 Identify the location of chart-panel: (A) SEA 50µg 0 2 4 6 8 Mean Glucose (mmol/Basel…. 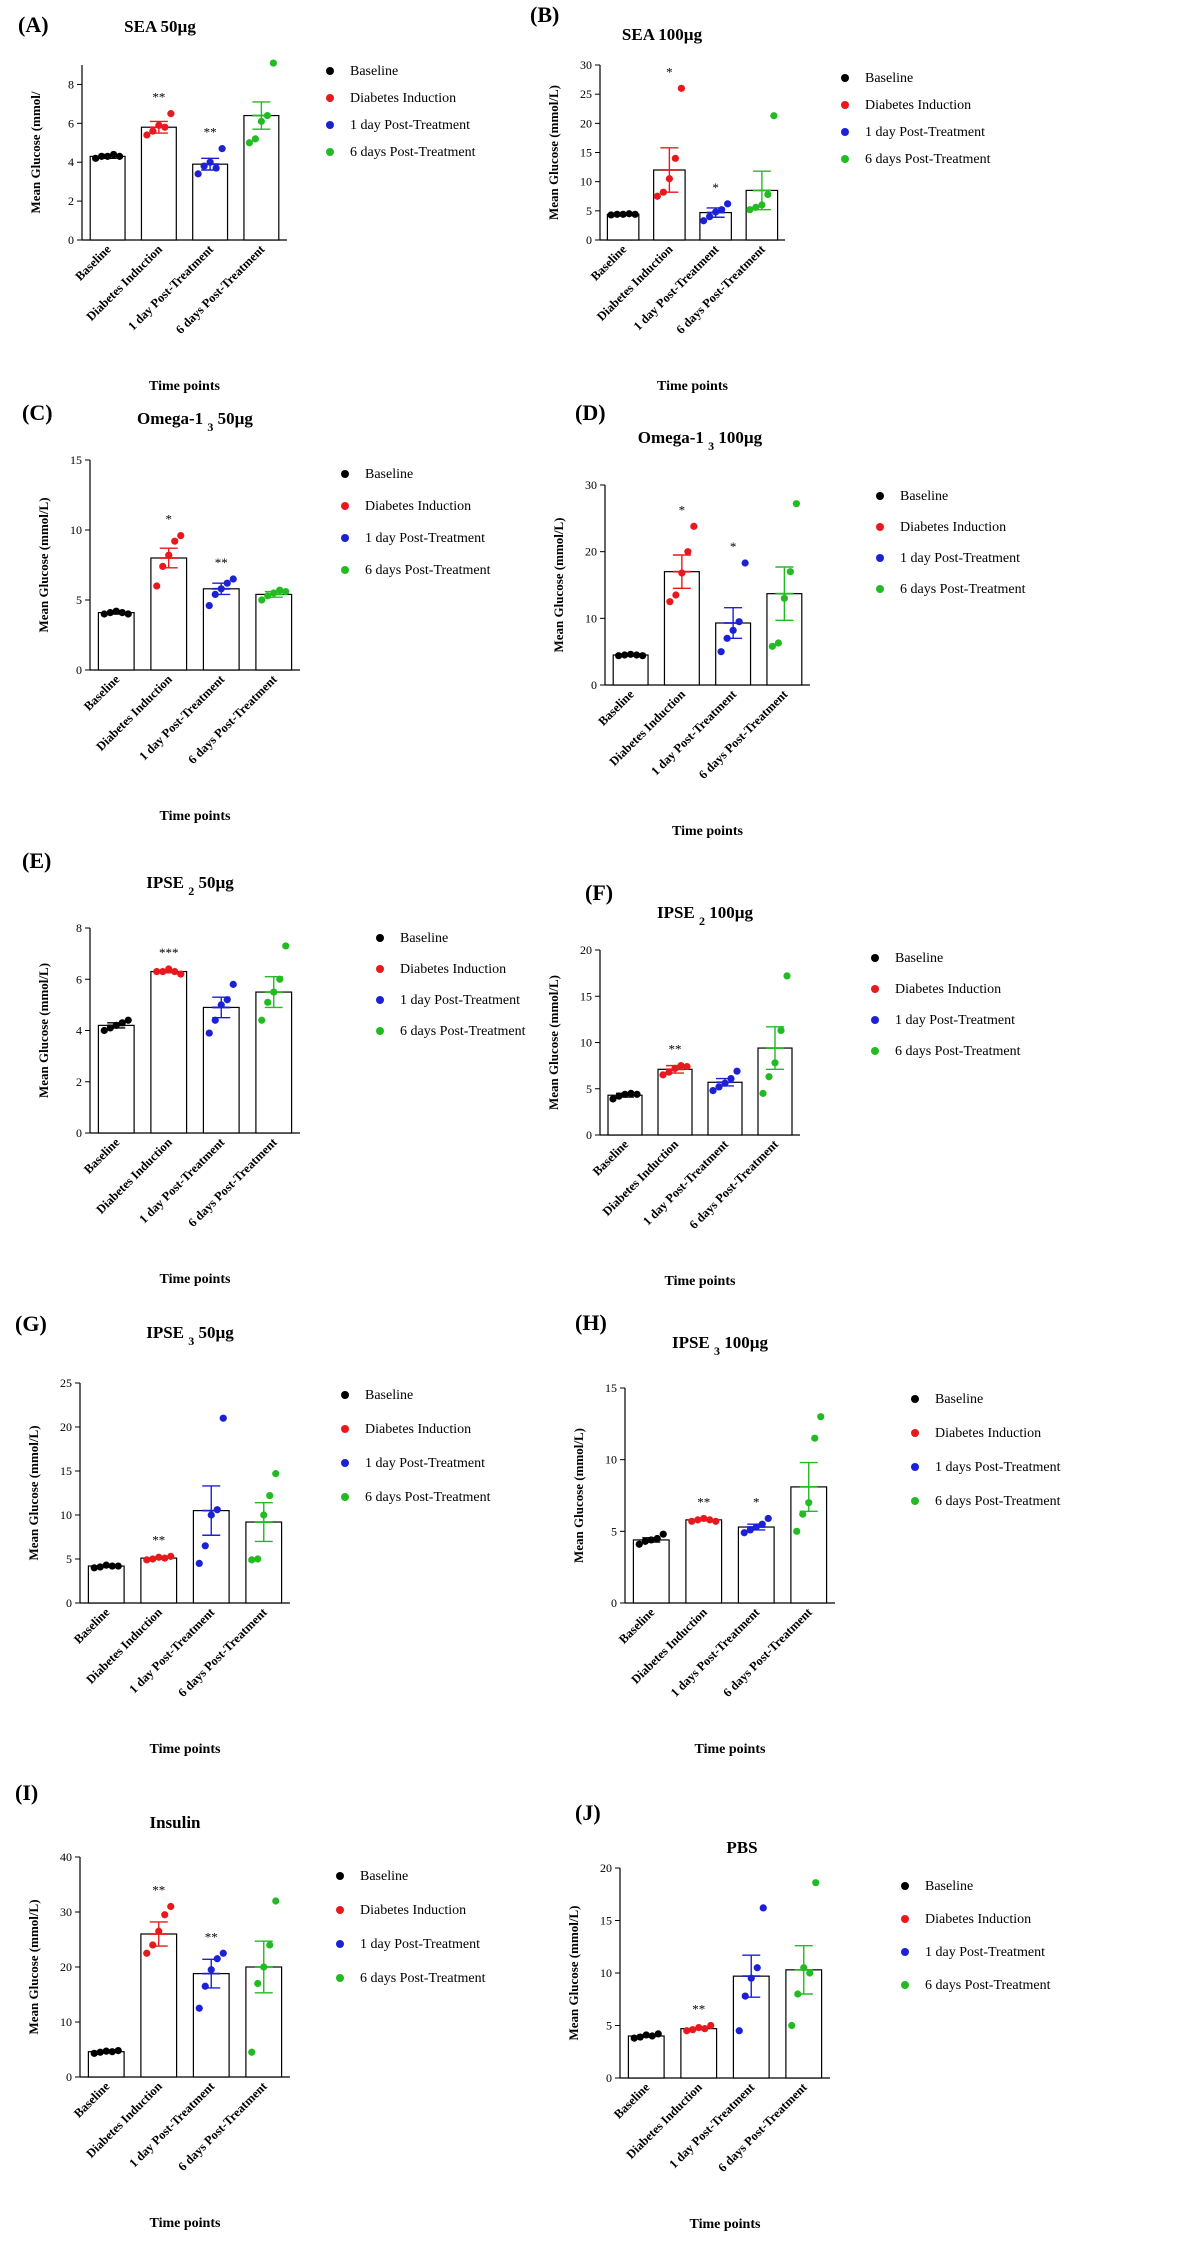
(247, 203).